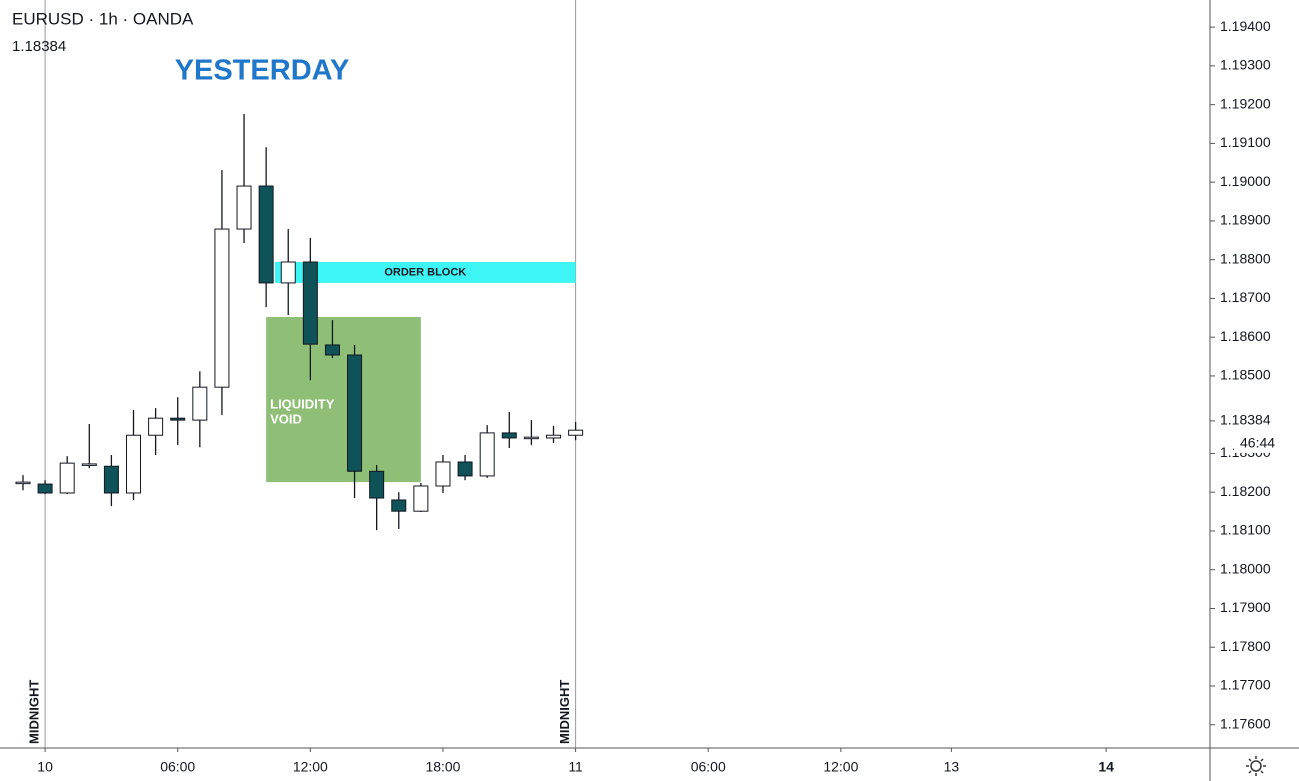 This screenshot has height=781, width=1299. I want to click on y-tick-label: 1.17800, so click(1245, 646).